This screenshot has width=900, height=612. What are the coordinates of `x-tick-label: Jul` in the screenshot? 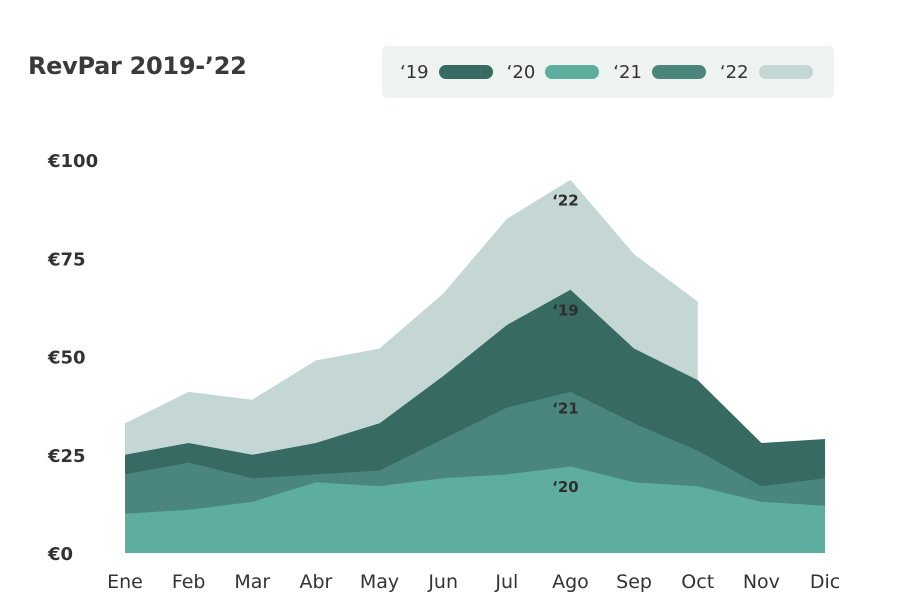 It's located at (506, 582).